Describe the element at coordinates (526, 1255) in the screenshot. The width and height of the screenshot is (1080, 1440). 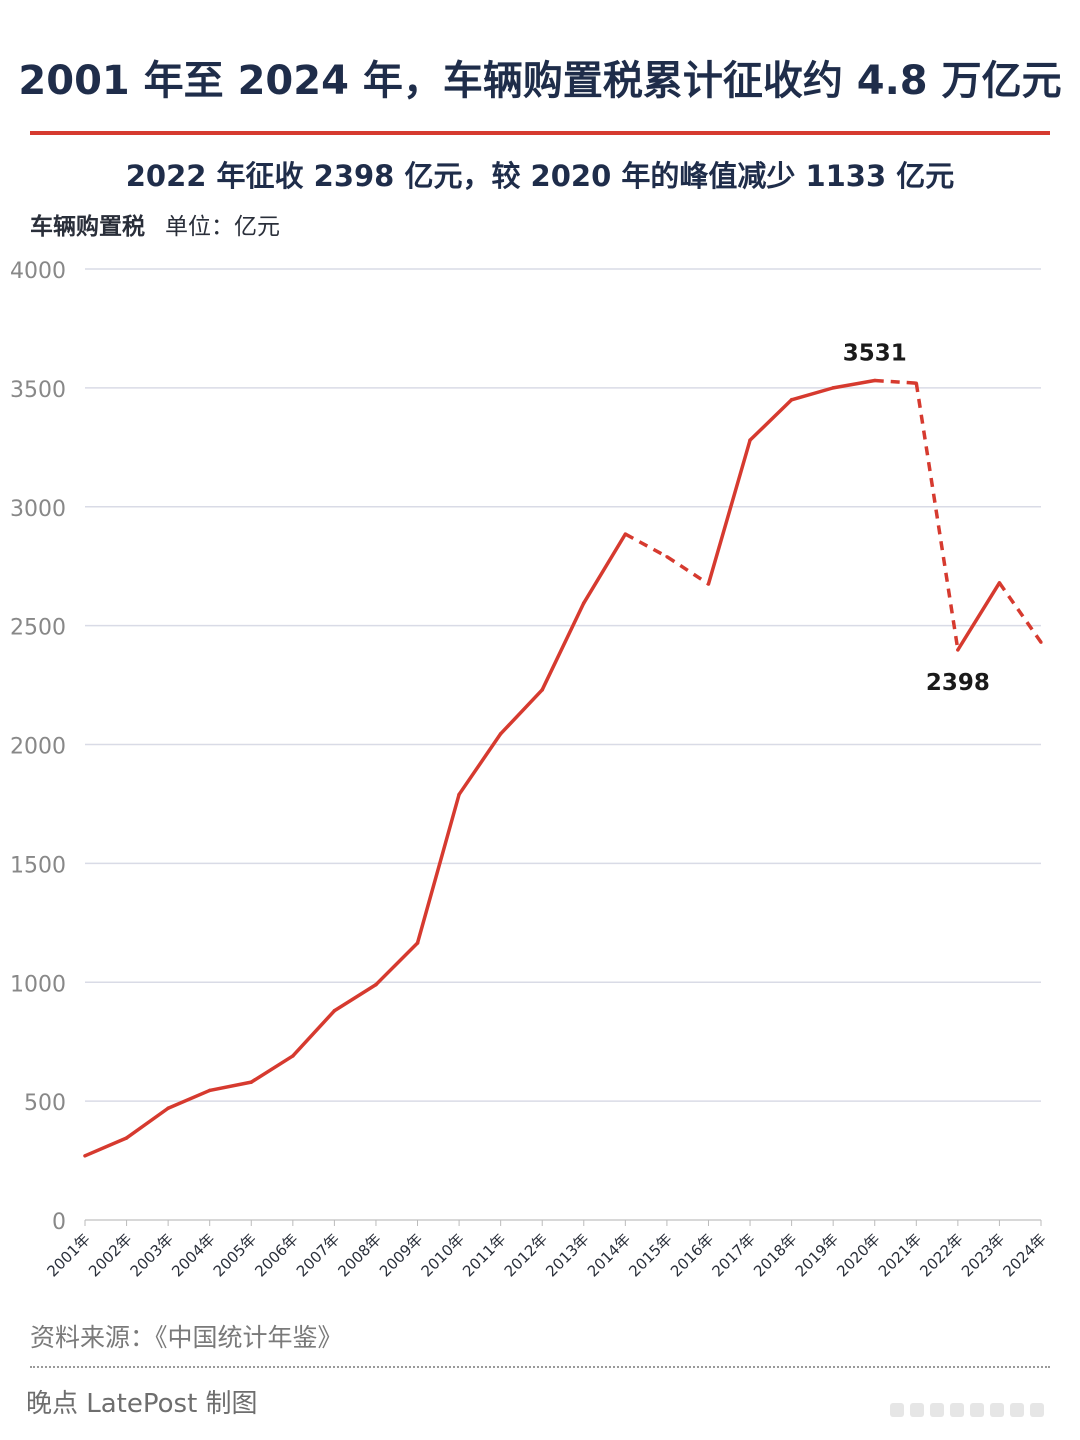
I see `x-tick-label: 2012年` at that location.